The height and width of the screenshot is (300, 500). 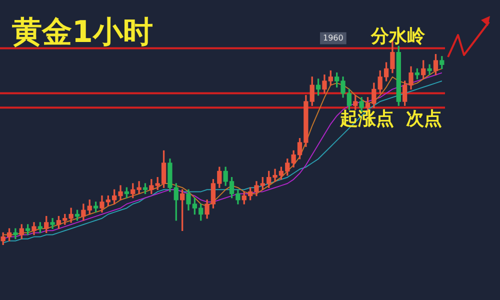 What do you see at coordinates (424, 119) in the screenshot?
I see `ref-line-label: 次点` at bounding box center [424, 119].